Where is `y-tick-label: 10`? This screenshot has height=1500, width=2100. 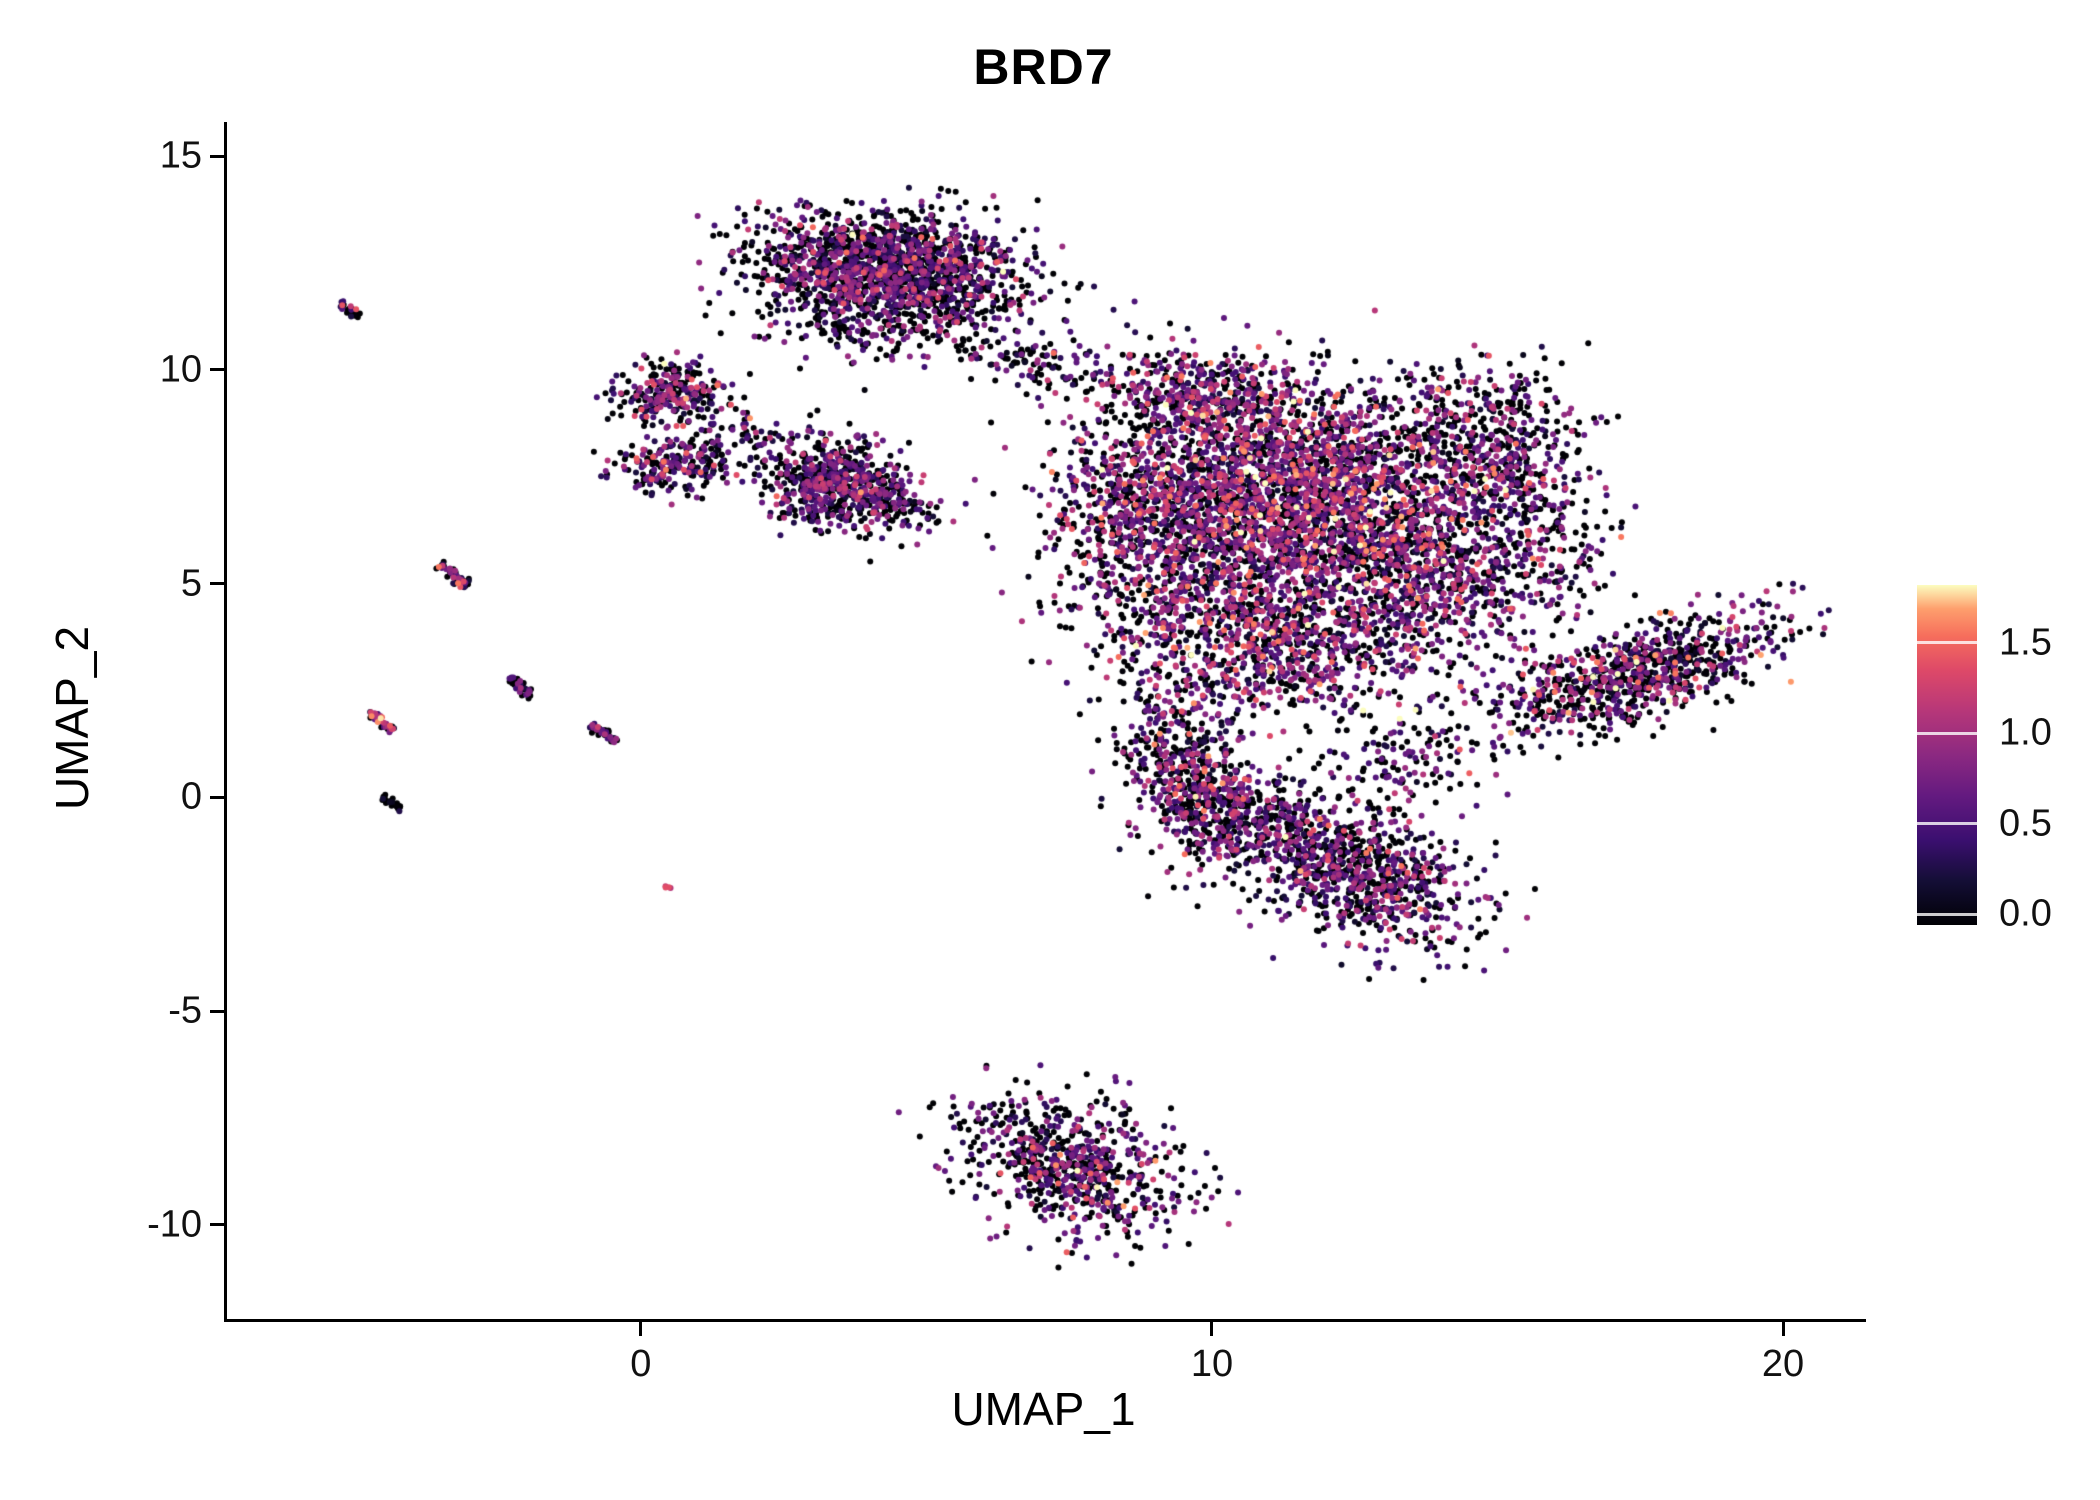
y-tick-label: 10 is located at coordinates (180, 369).